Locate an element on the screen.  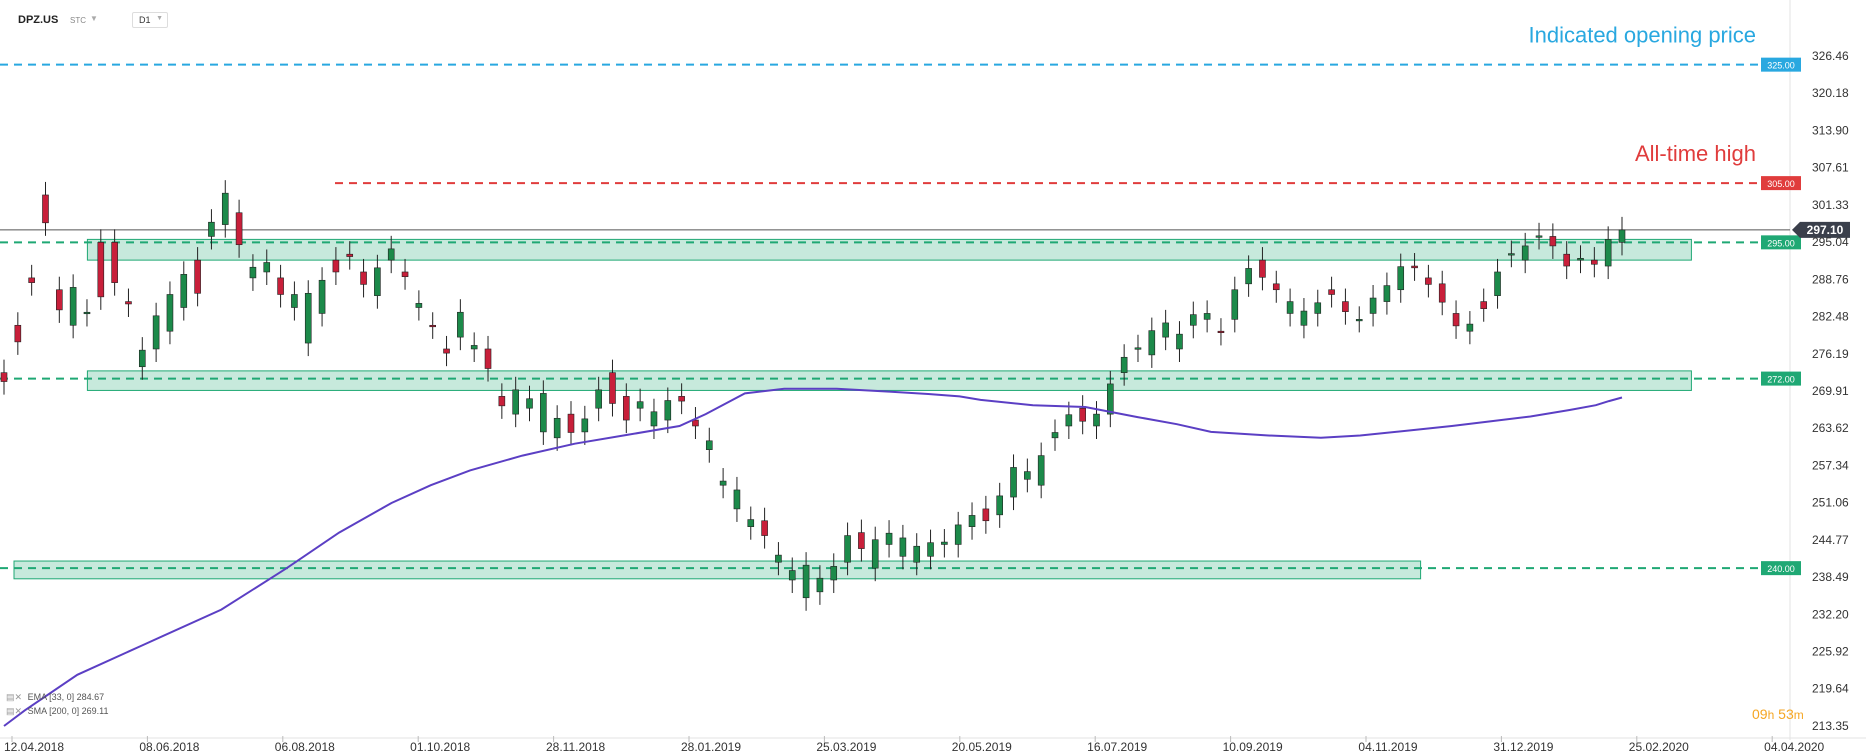
level-tag-label: 240.00 is located at coordinates (1781, 569).